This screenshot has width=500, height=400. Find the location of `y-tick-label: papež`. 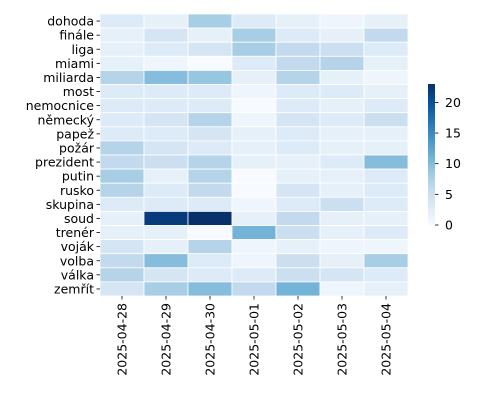

y-tick-label: papež is located at coordinates (75, 133).